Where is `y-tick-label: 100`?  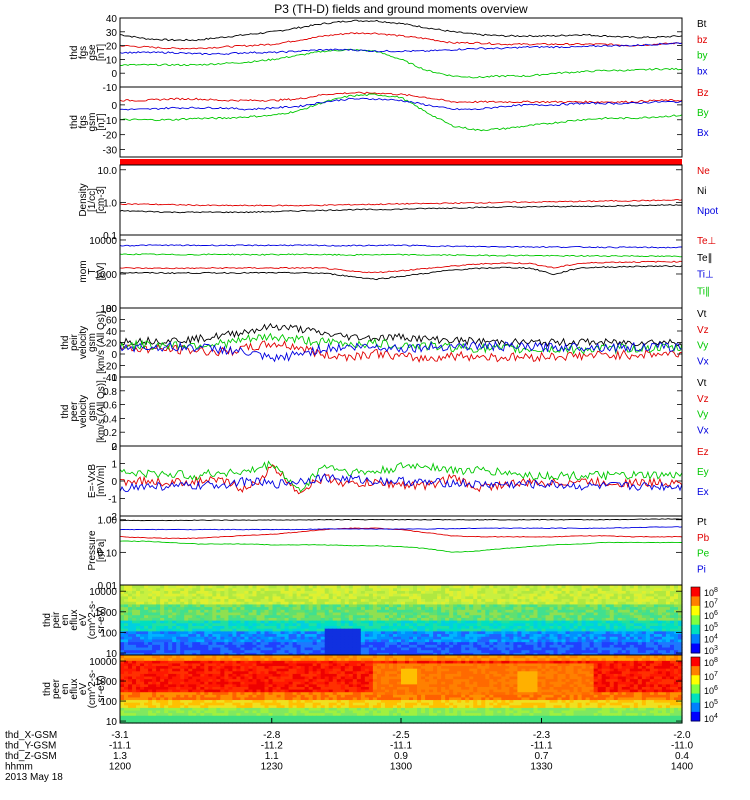
y-tick-label: 100 is located at coordinates (108, 633).